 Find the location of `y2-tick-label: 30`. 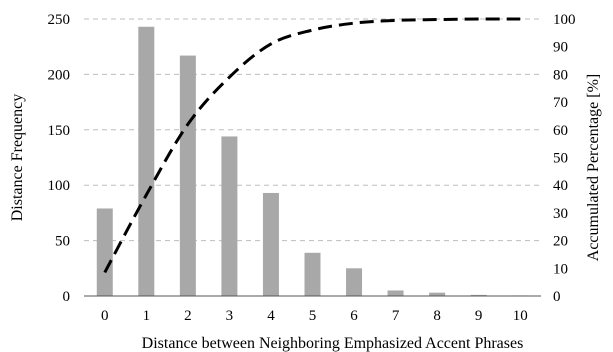

y2-tick-label: 30 is located at coordinates (560, 214).